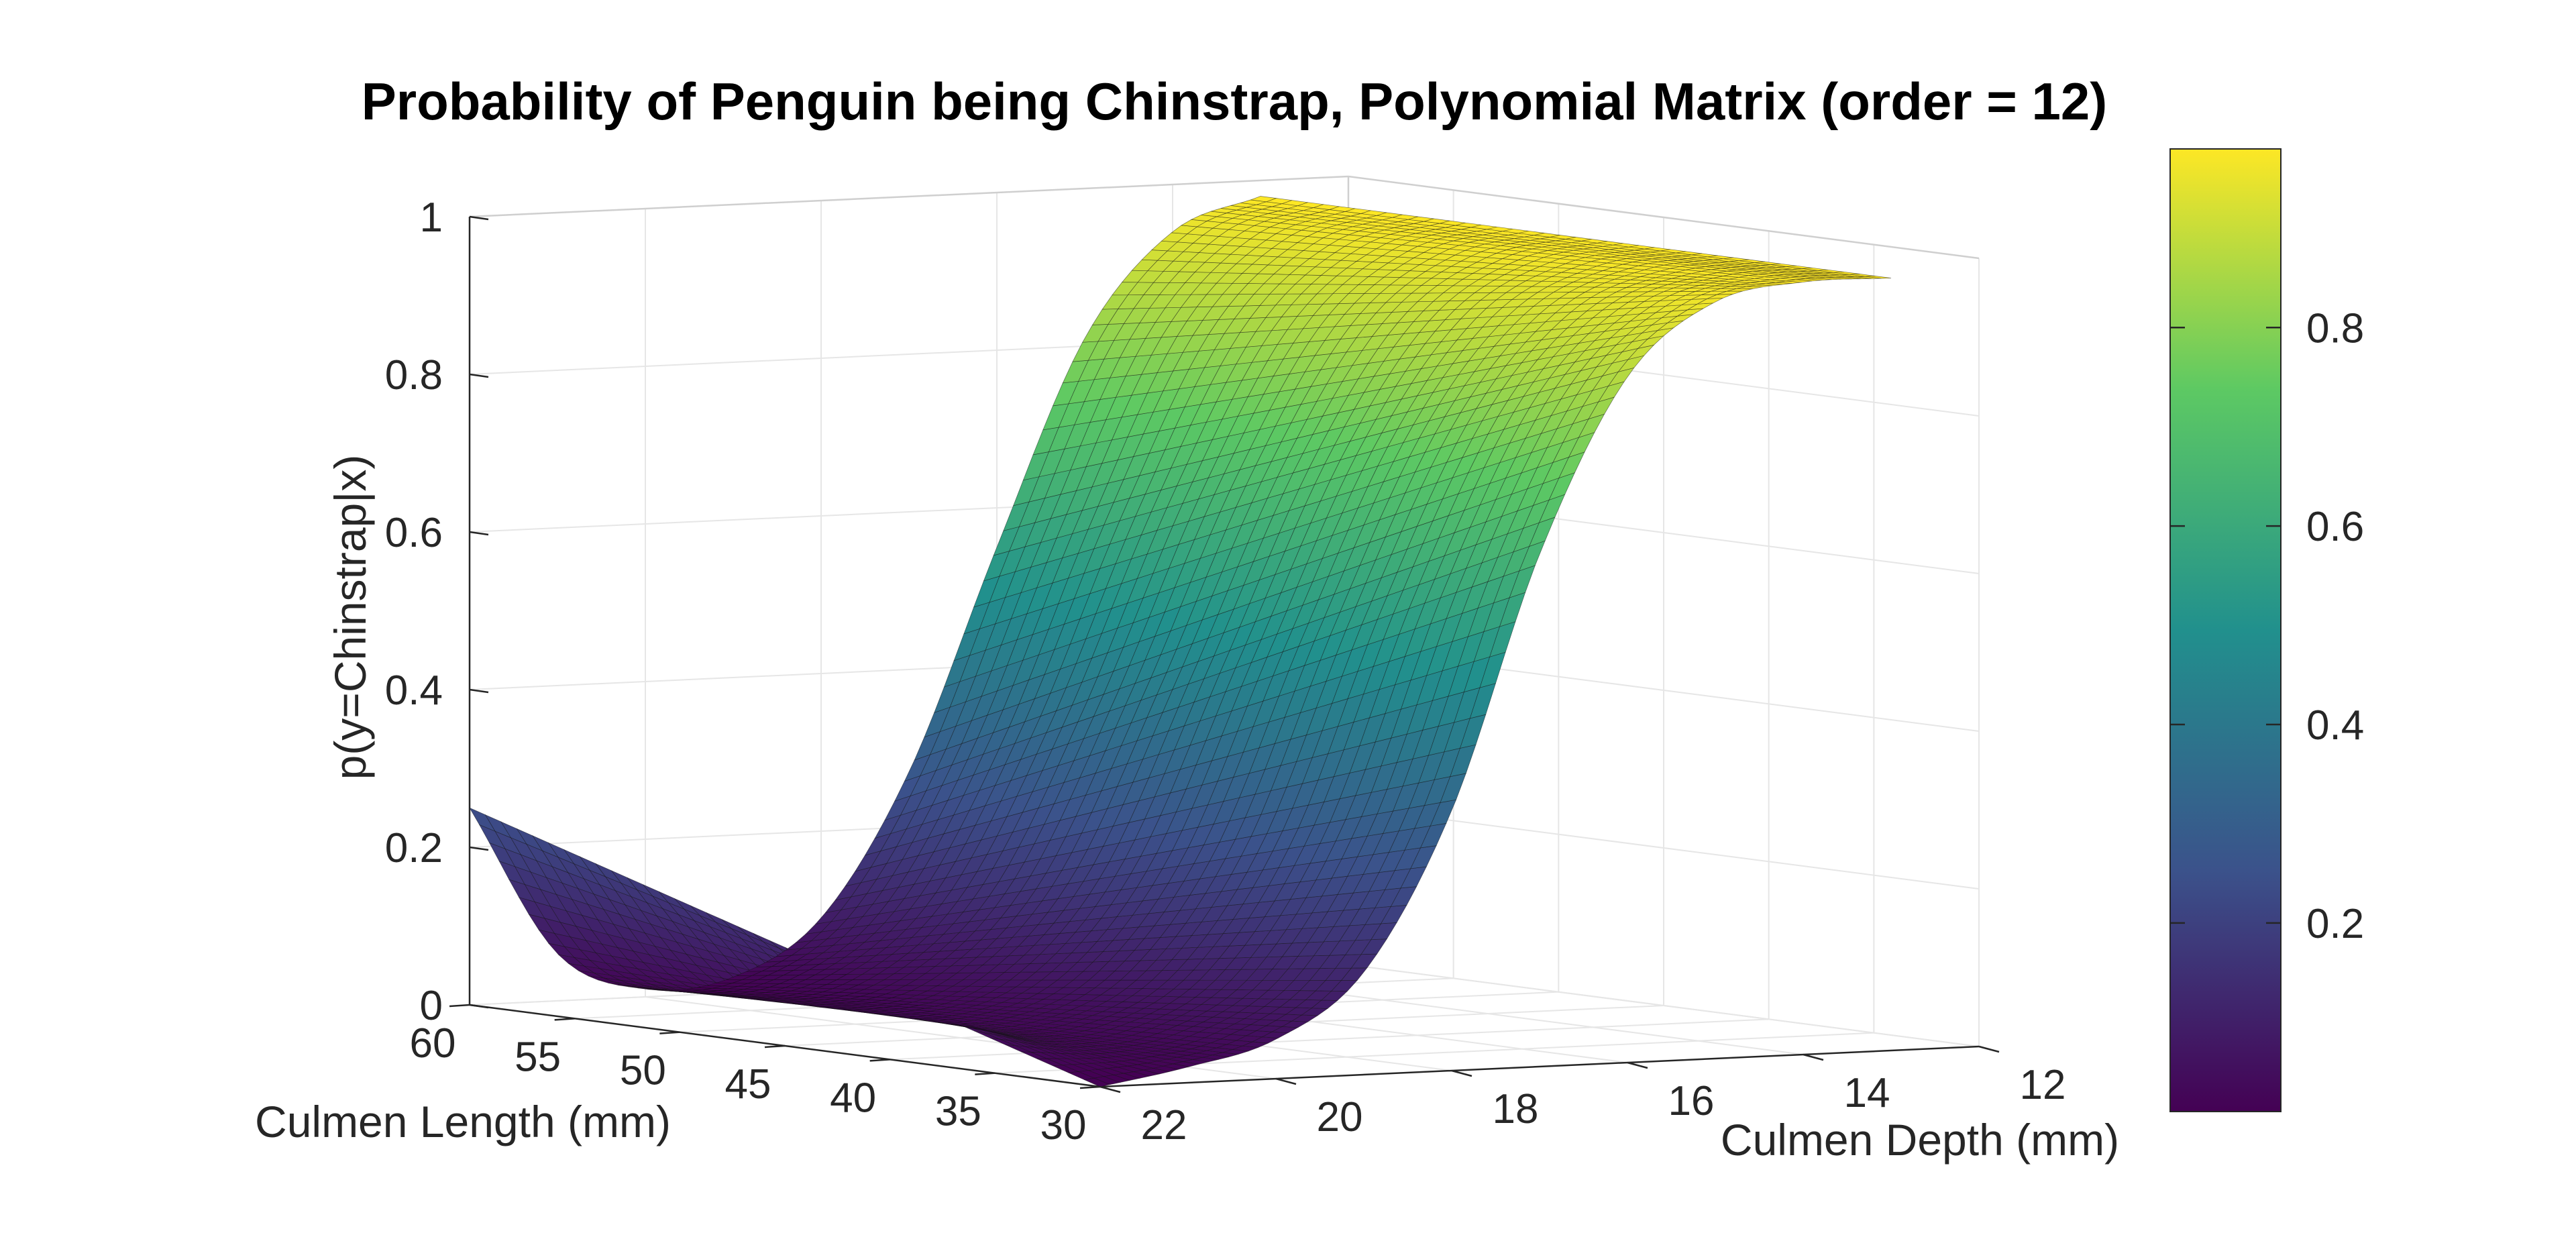 The height and width of the screenshot is (1235, 2576). Describe the element at coordinates (2335, 328) in the screenshot. I see `colorbar-tick-label: 0.8` at that location.